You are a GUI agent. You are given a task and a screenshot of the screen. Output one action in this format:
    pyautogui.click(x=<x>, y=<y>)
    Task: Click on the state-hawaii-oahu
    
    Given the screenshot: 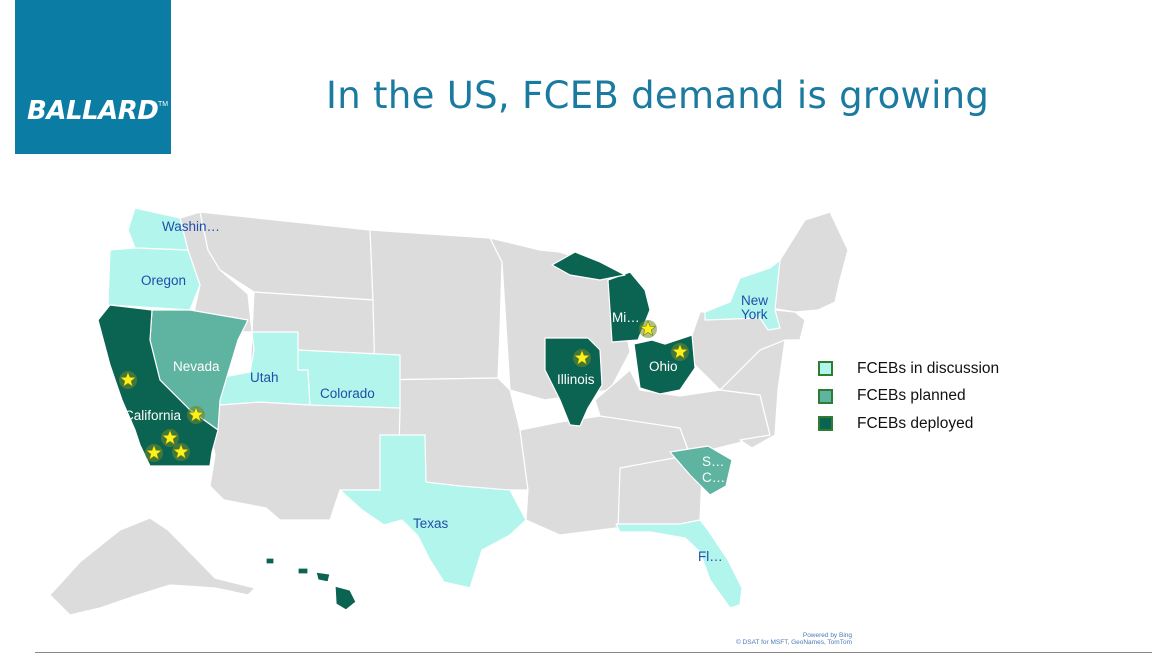 What is the action you would take?
    pyautogui.click(x=303, y=571)
    